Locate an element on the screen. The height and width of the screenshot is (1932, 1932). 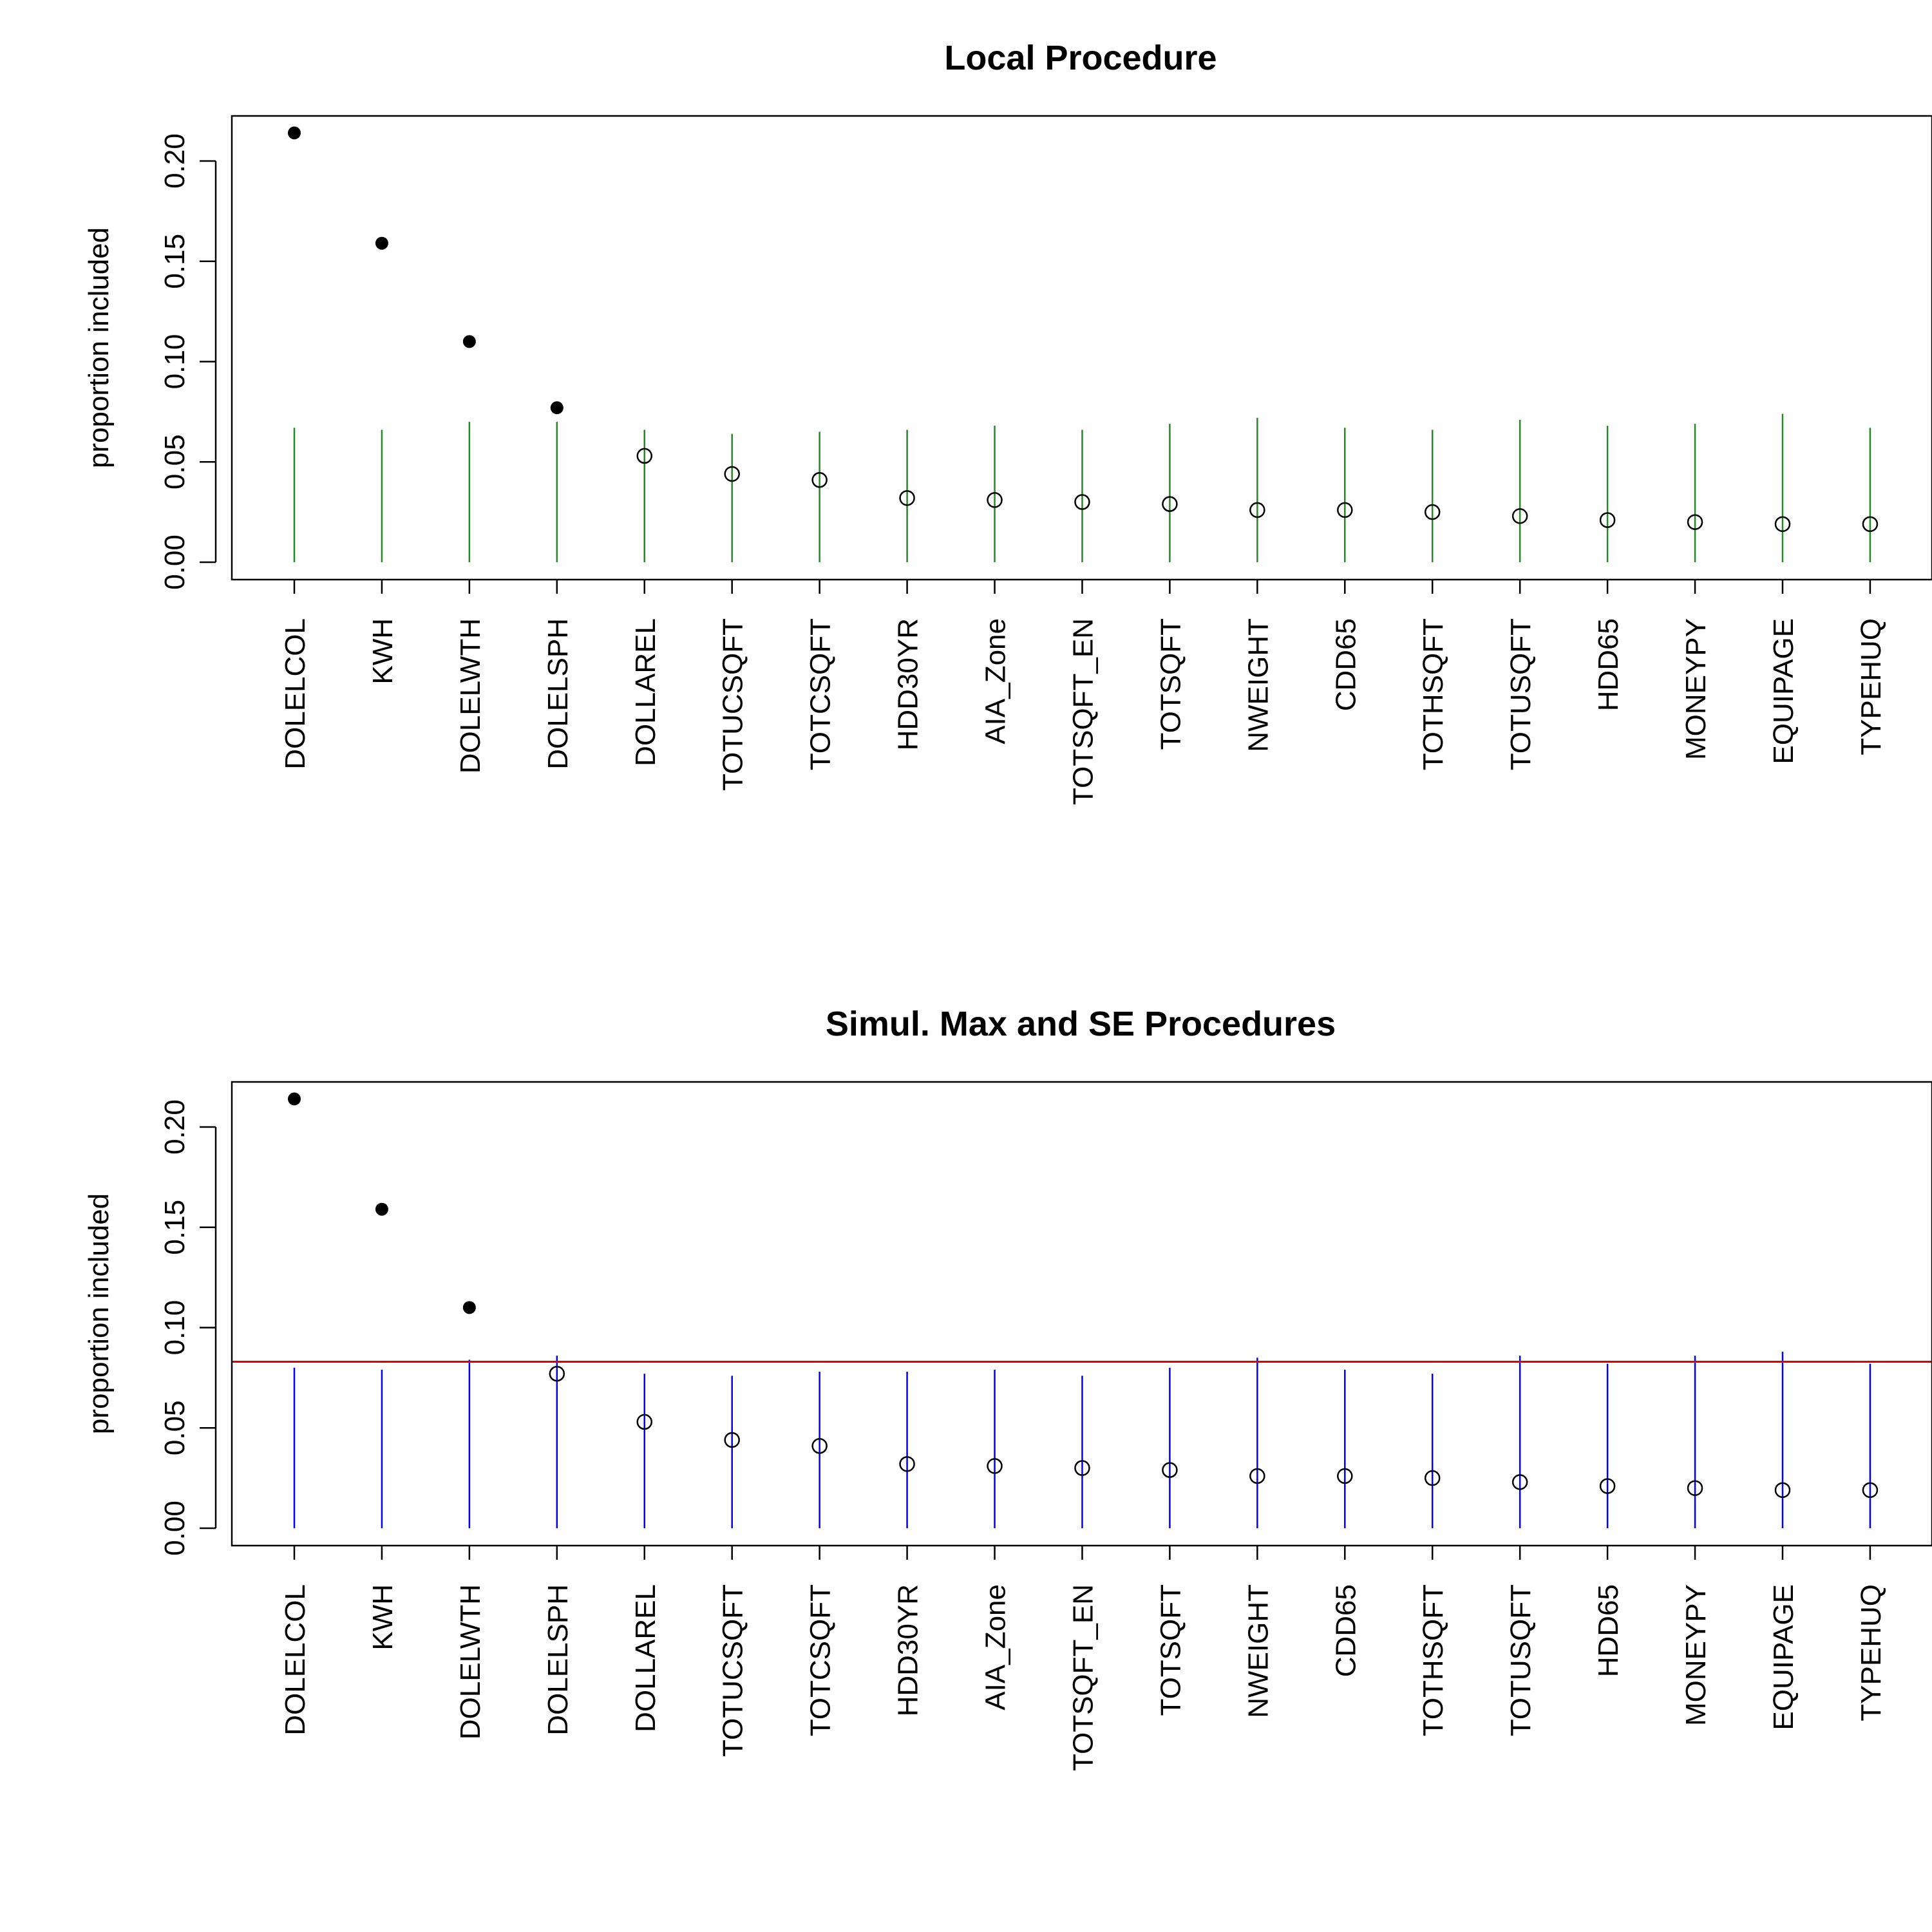
chart-title: Local Procedure is located at coordinates (1080, 58).